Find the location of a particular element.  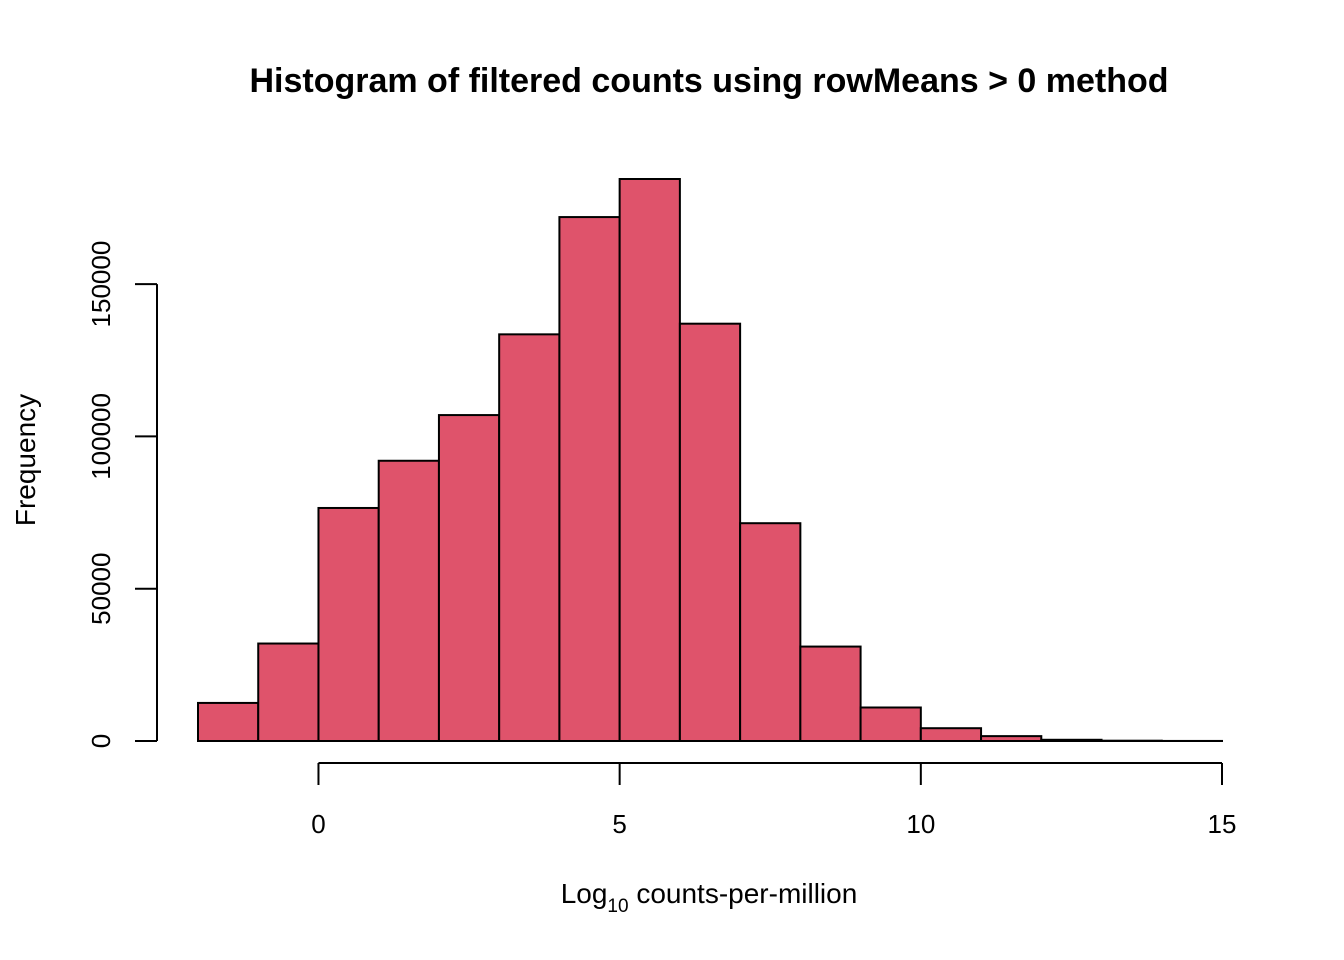

x-axis-title-main: Log is located at coordinates (584, 893).